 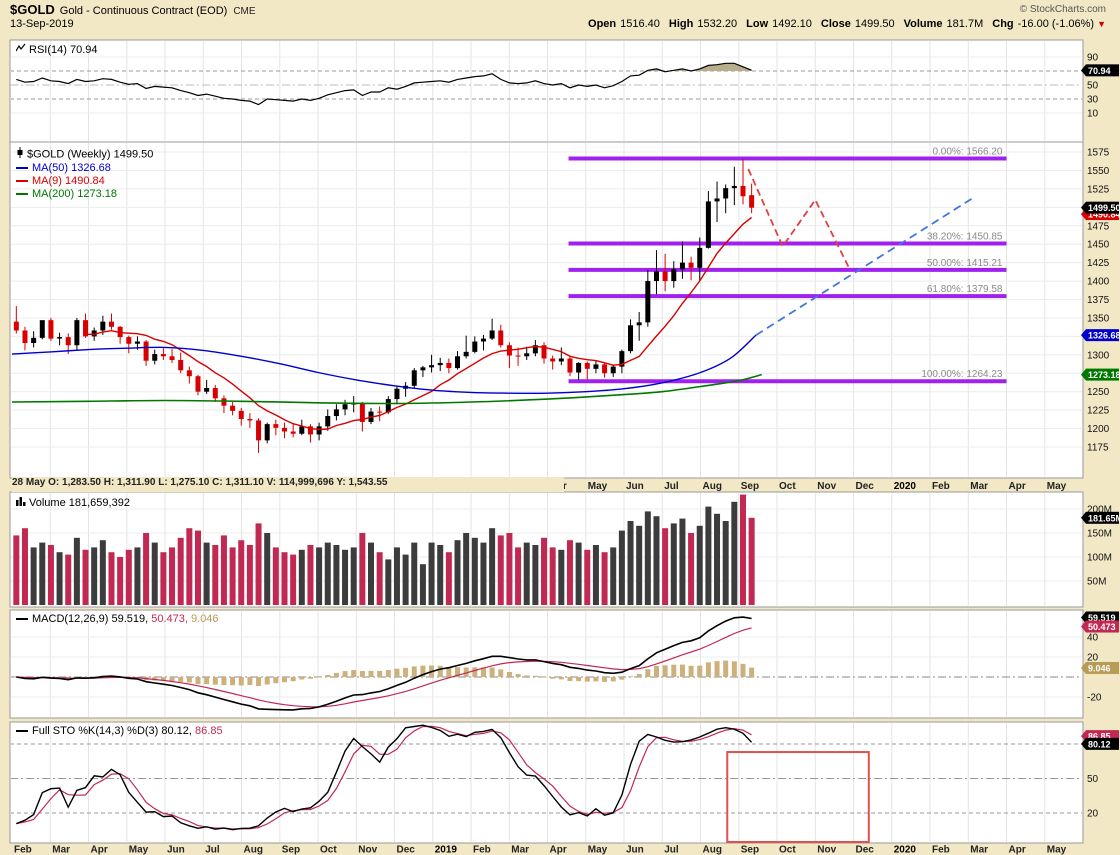 I want to click on rsi-legend-value: 70.94, so click(x=83, y=49).